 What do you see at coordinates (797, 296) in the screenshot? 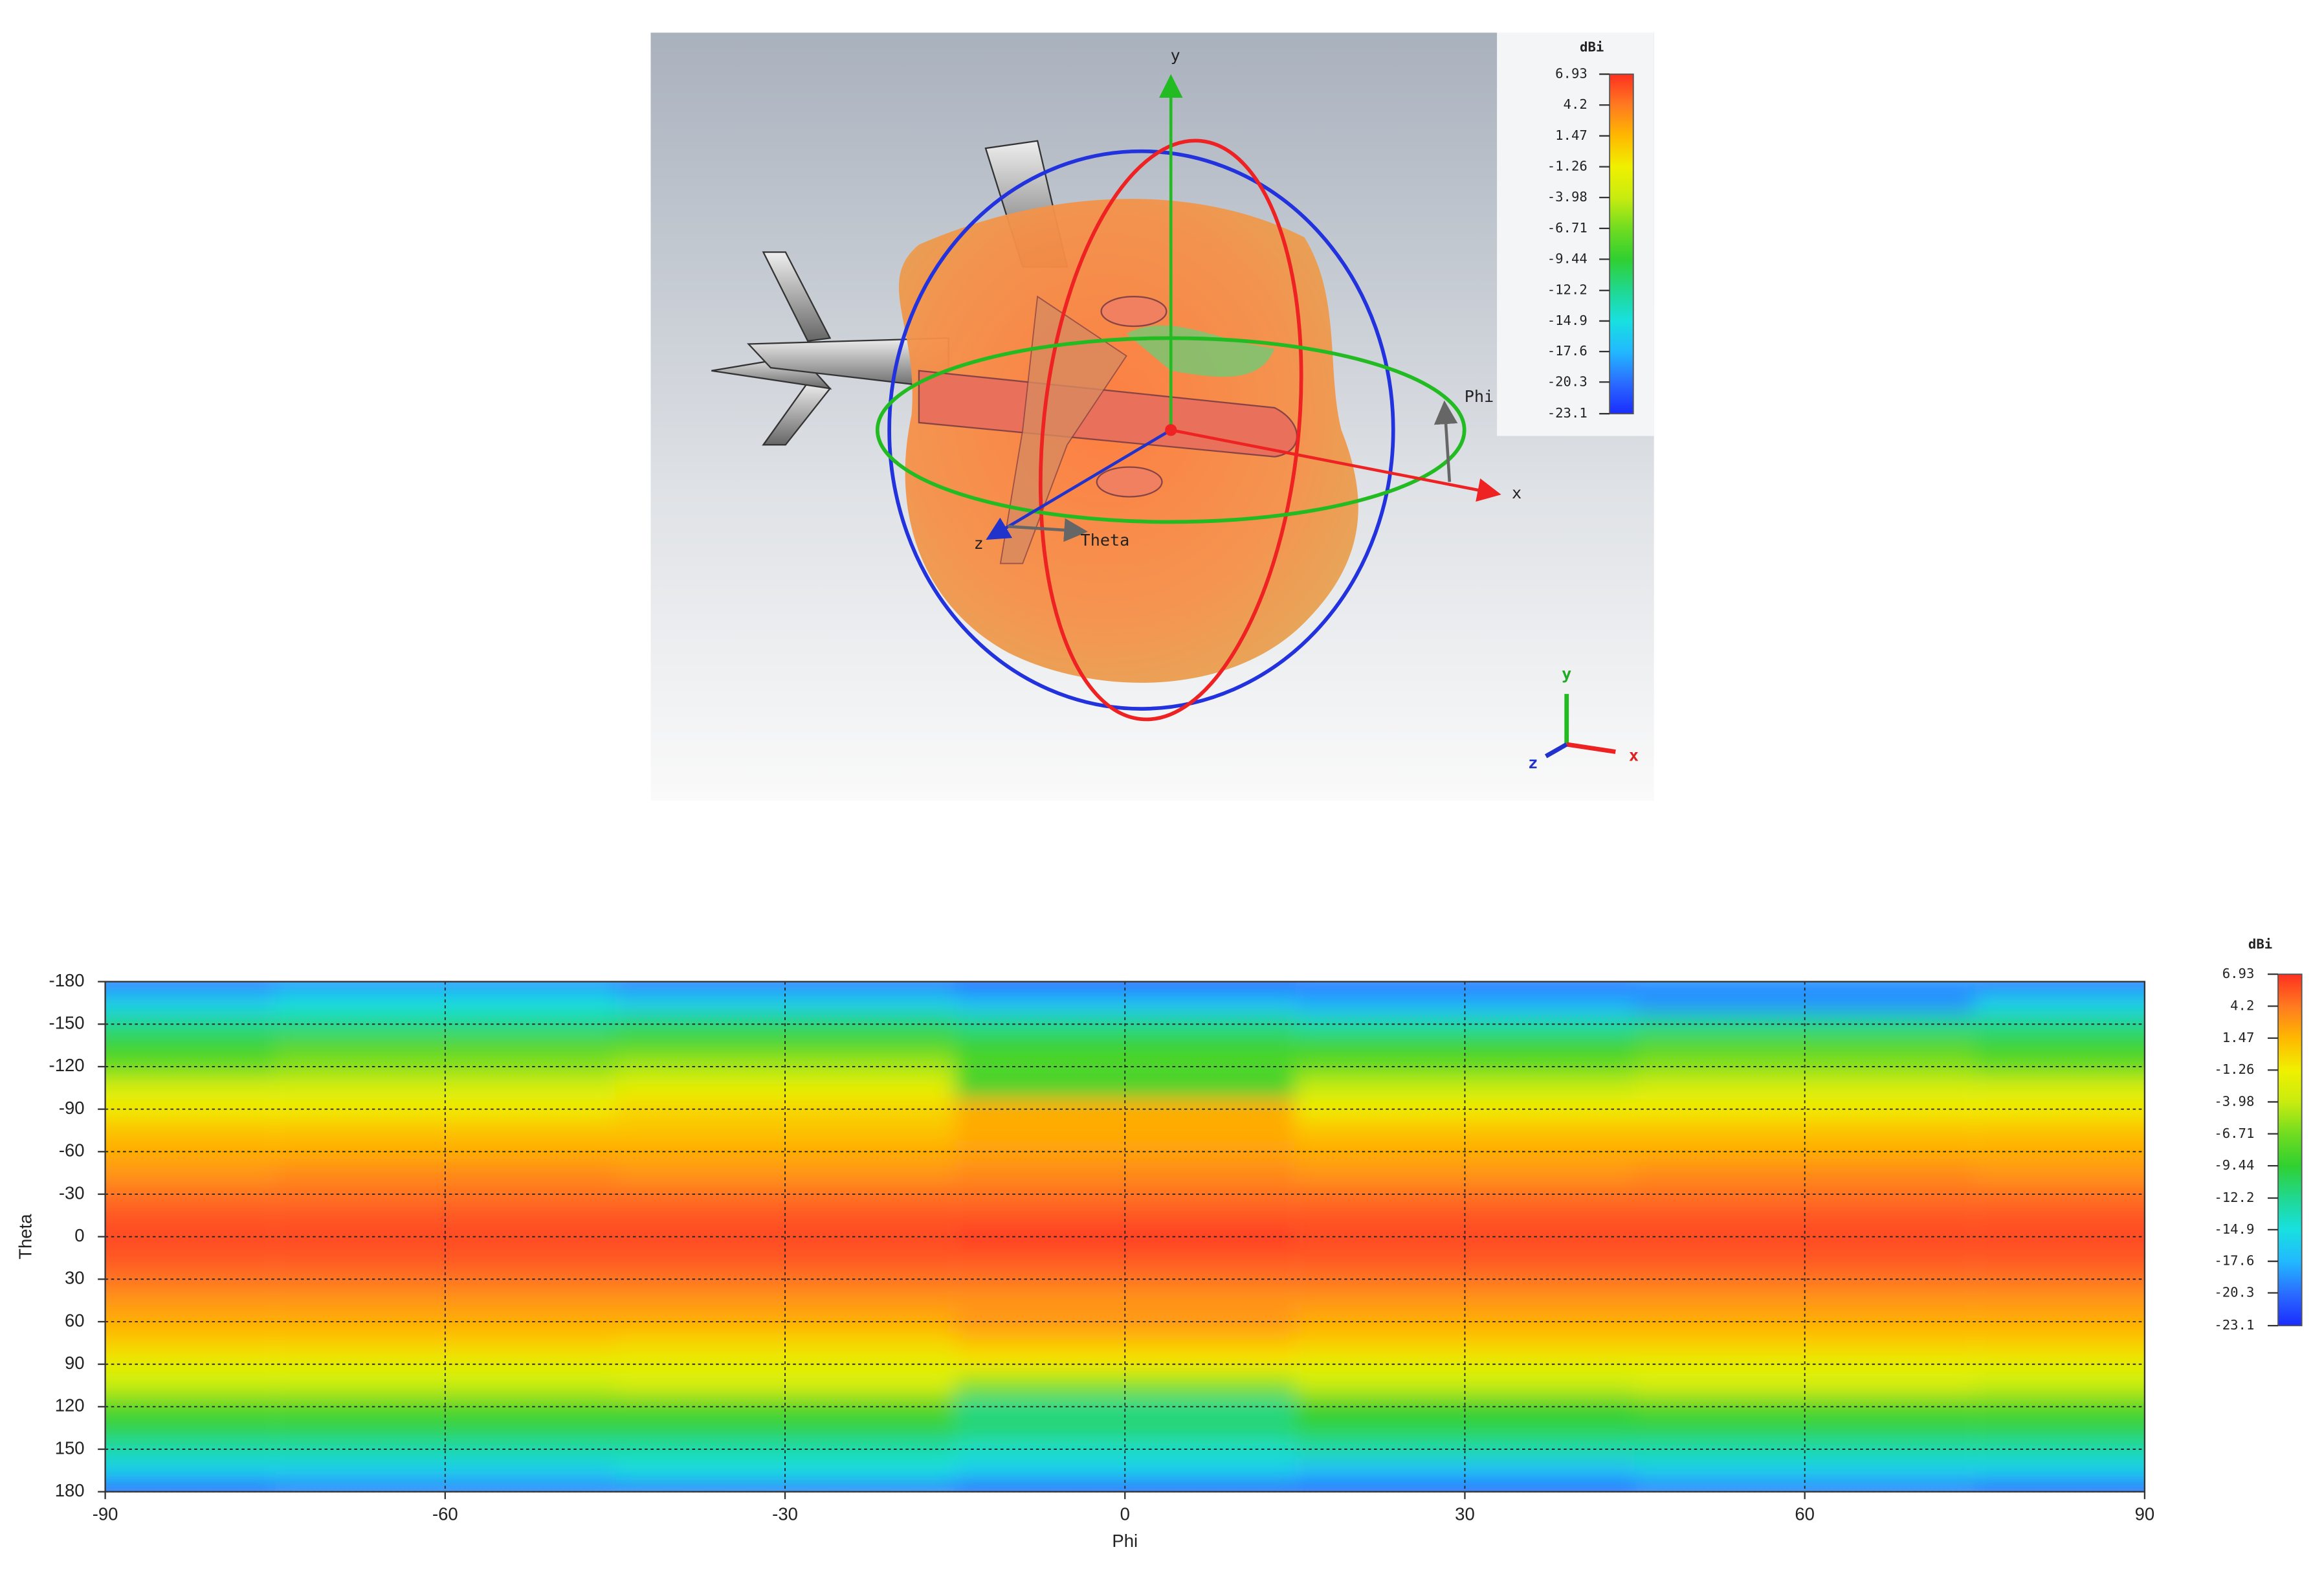
I see `tail-fin` at bounding box center [797, 296].